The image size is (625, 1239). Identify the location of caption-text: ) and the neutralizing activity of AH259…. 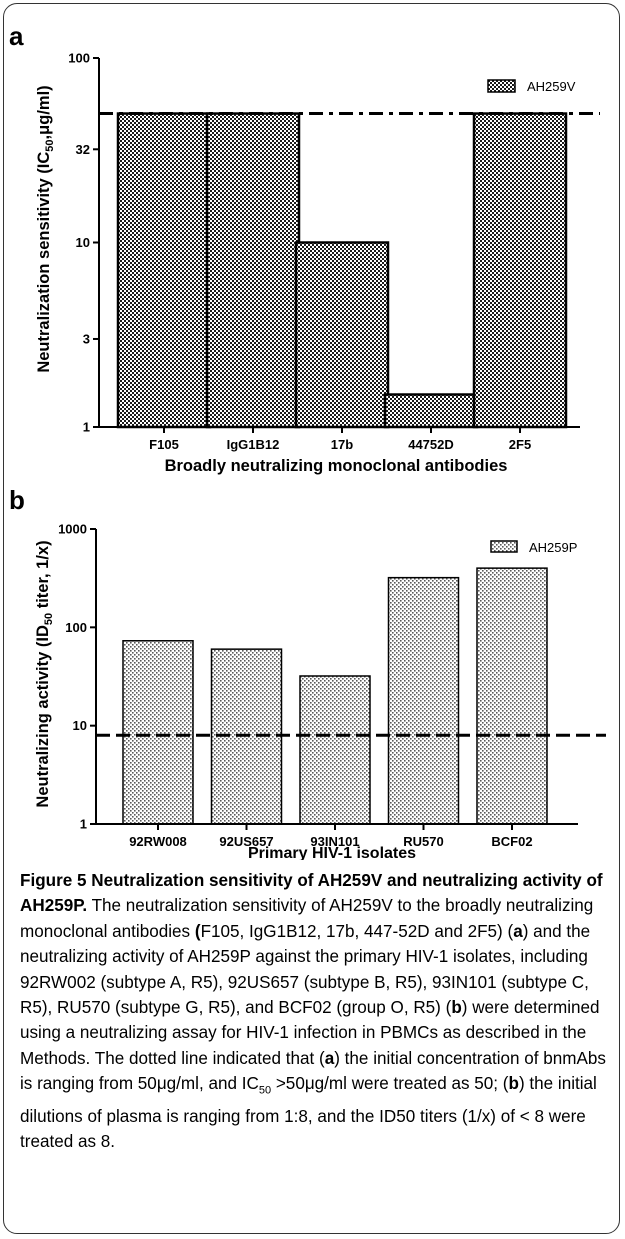
(305, 969).